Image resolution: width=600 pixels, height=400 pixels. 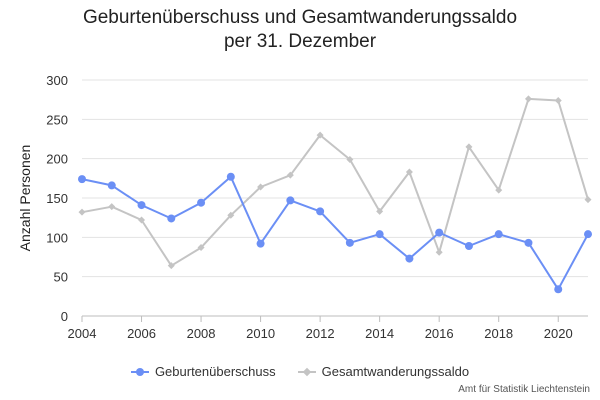 What do you see at coordinates (141, 333) in the screenshot?
I see `x-tick-label: 2006` at bounding box center [141, 333].